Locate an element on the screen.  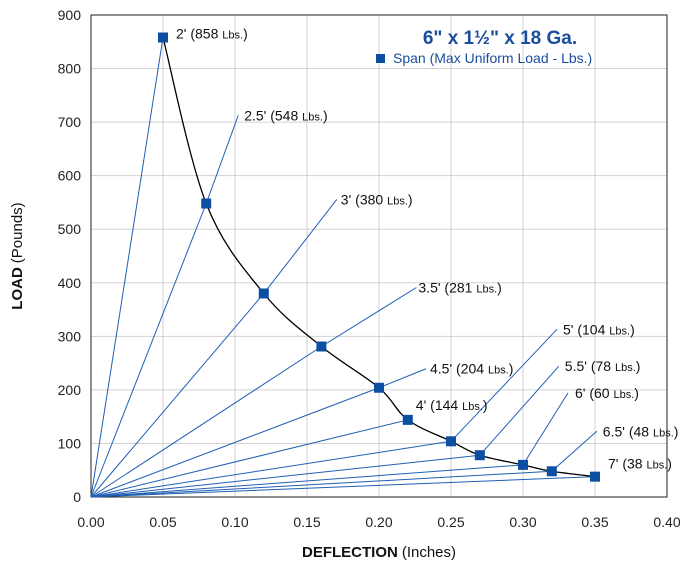
legend-entry: Span (Max Uniform Load - Lbs.) is located at coordinates (492, 58).